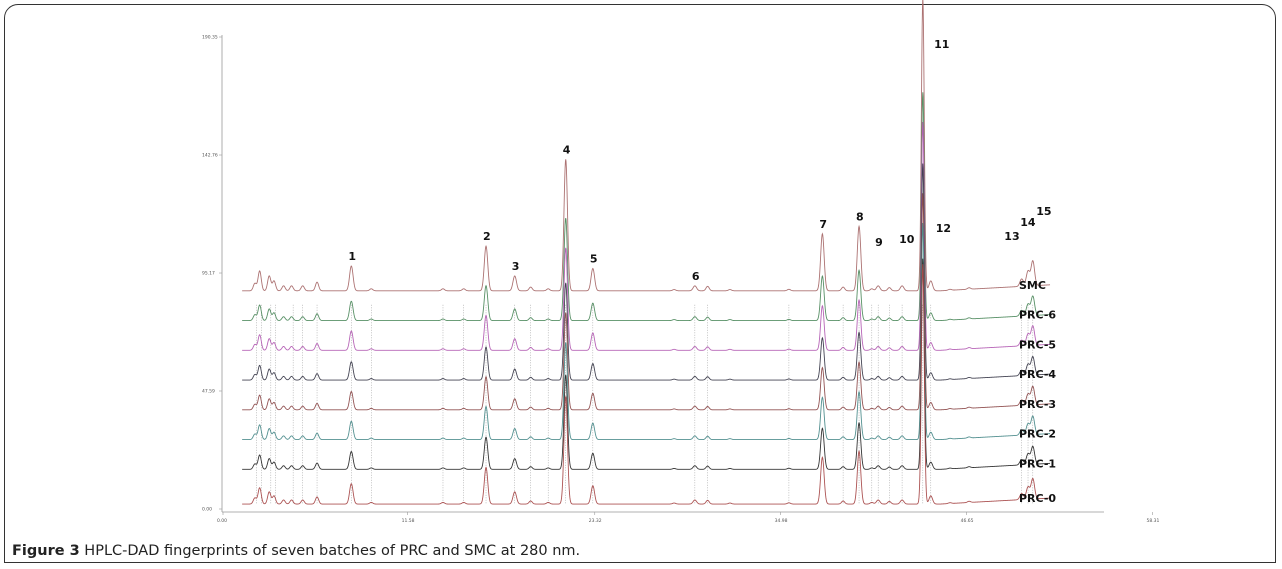  I want to click on peak-label-15: 15, so click(1043, 211).